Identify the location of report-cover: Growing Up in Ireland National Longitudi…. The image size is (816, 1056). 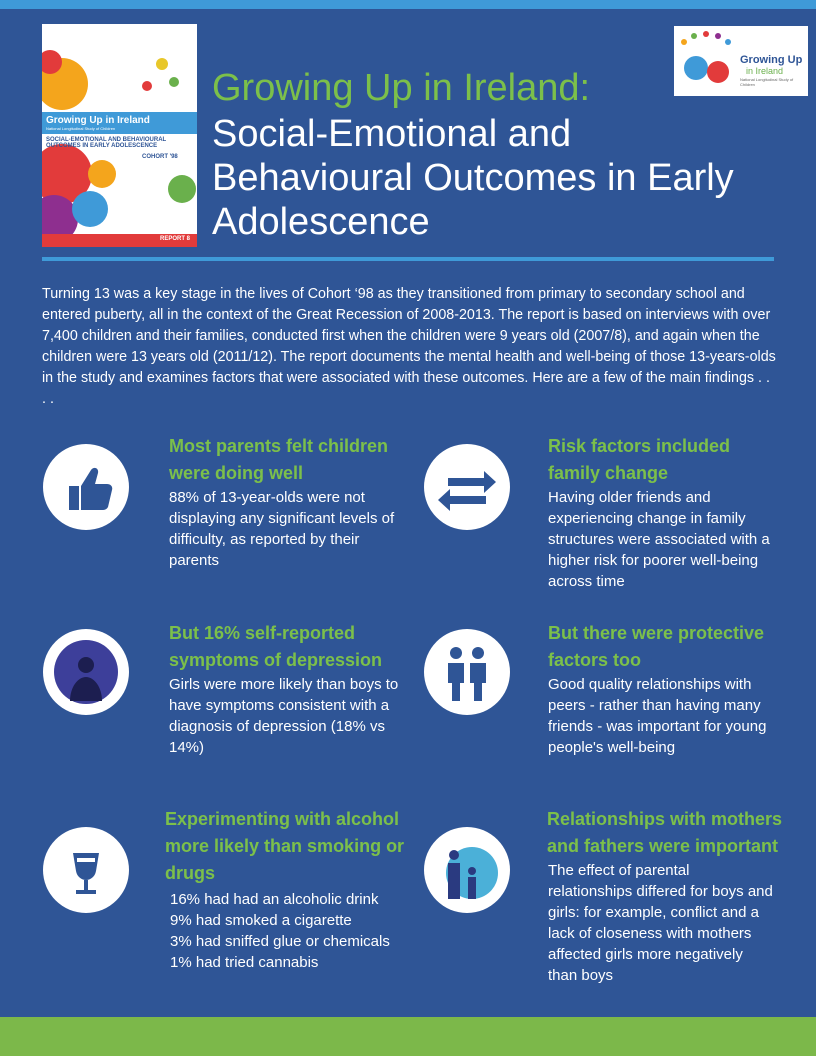
(119, 135).